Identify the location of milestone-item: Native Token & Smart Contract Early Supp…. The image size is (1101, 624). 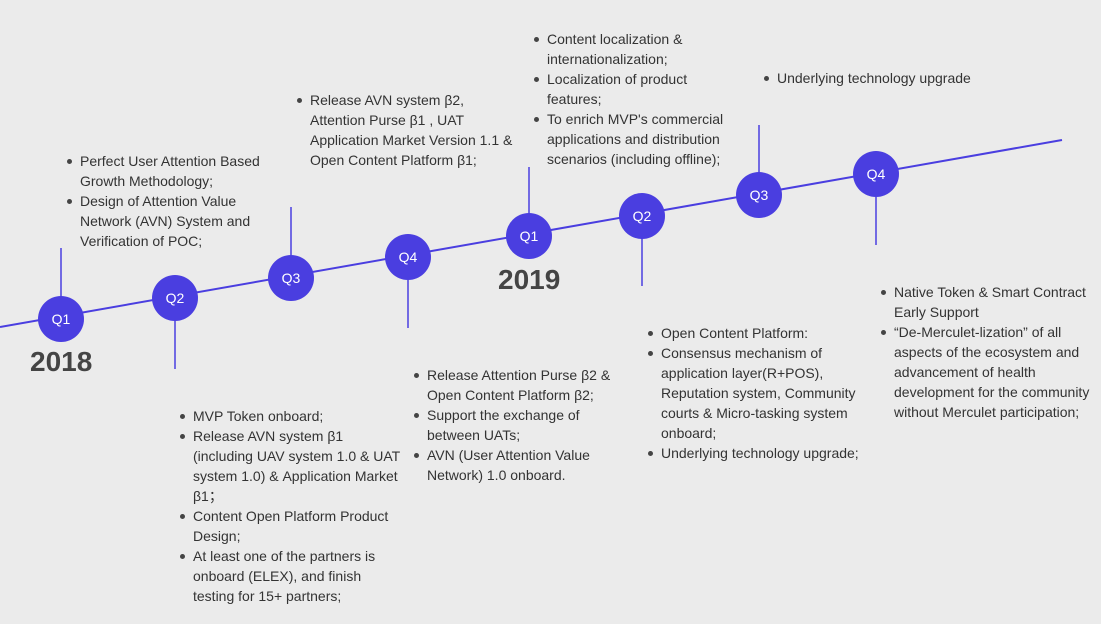
(987, 302).